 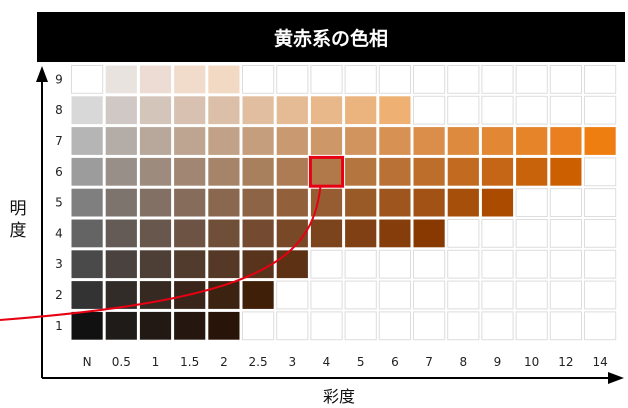 I want to click on y-tick-label: 2, so click(x=59, y=295).